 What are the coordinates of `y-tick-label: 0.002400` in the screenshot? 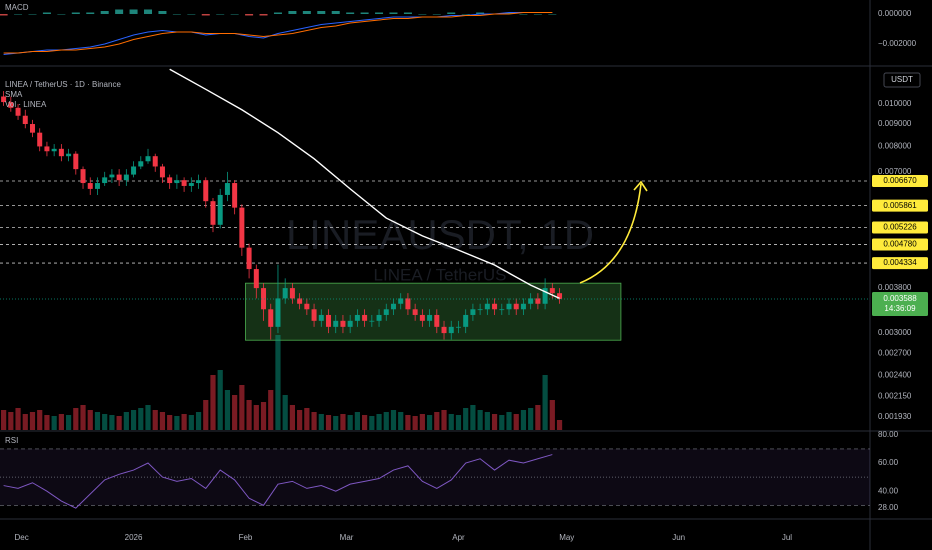 It's located at (895, 375).